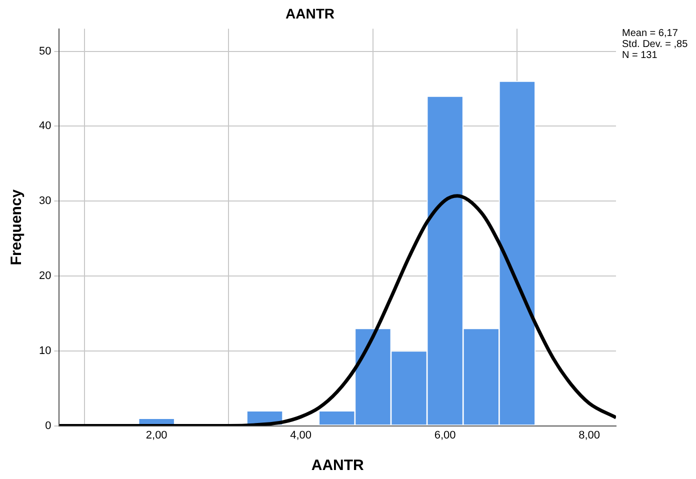 The height and width of the screenshot is (479, 696). Describe the element at coordinates (17, 227) in the screenshot. I see `y-axis-title: Frequency` at that location.